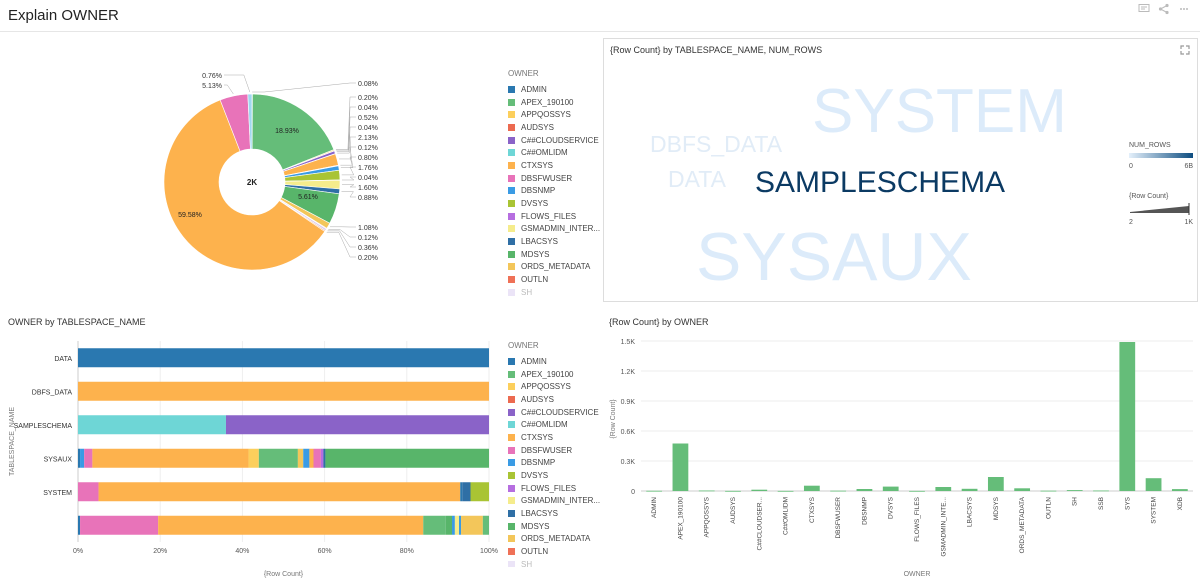 The height and width of the screenshot is (579, 1200). Describe the element at coordinates (244, 185) in the screenshot. I see `pie-slice-sys` at that location.